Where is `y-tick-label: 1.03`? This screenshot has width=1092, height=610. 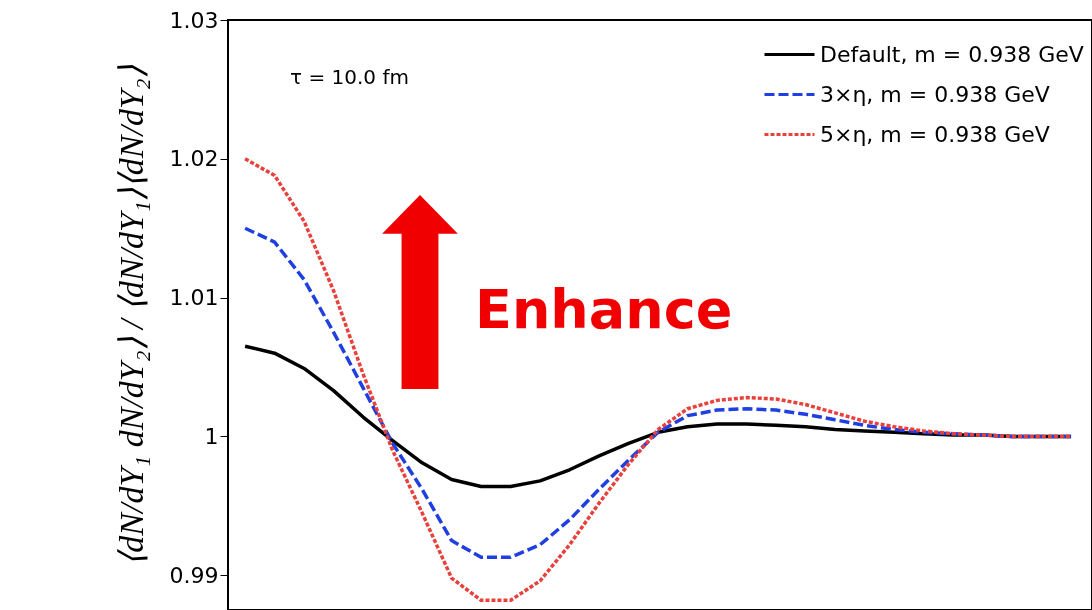
y-tick-label: 1.03 is located at coordinates (194, 20).